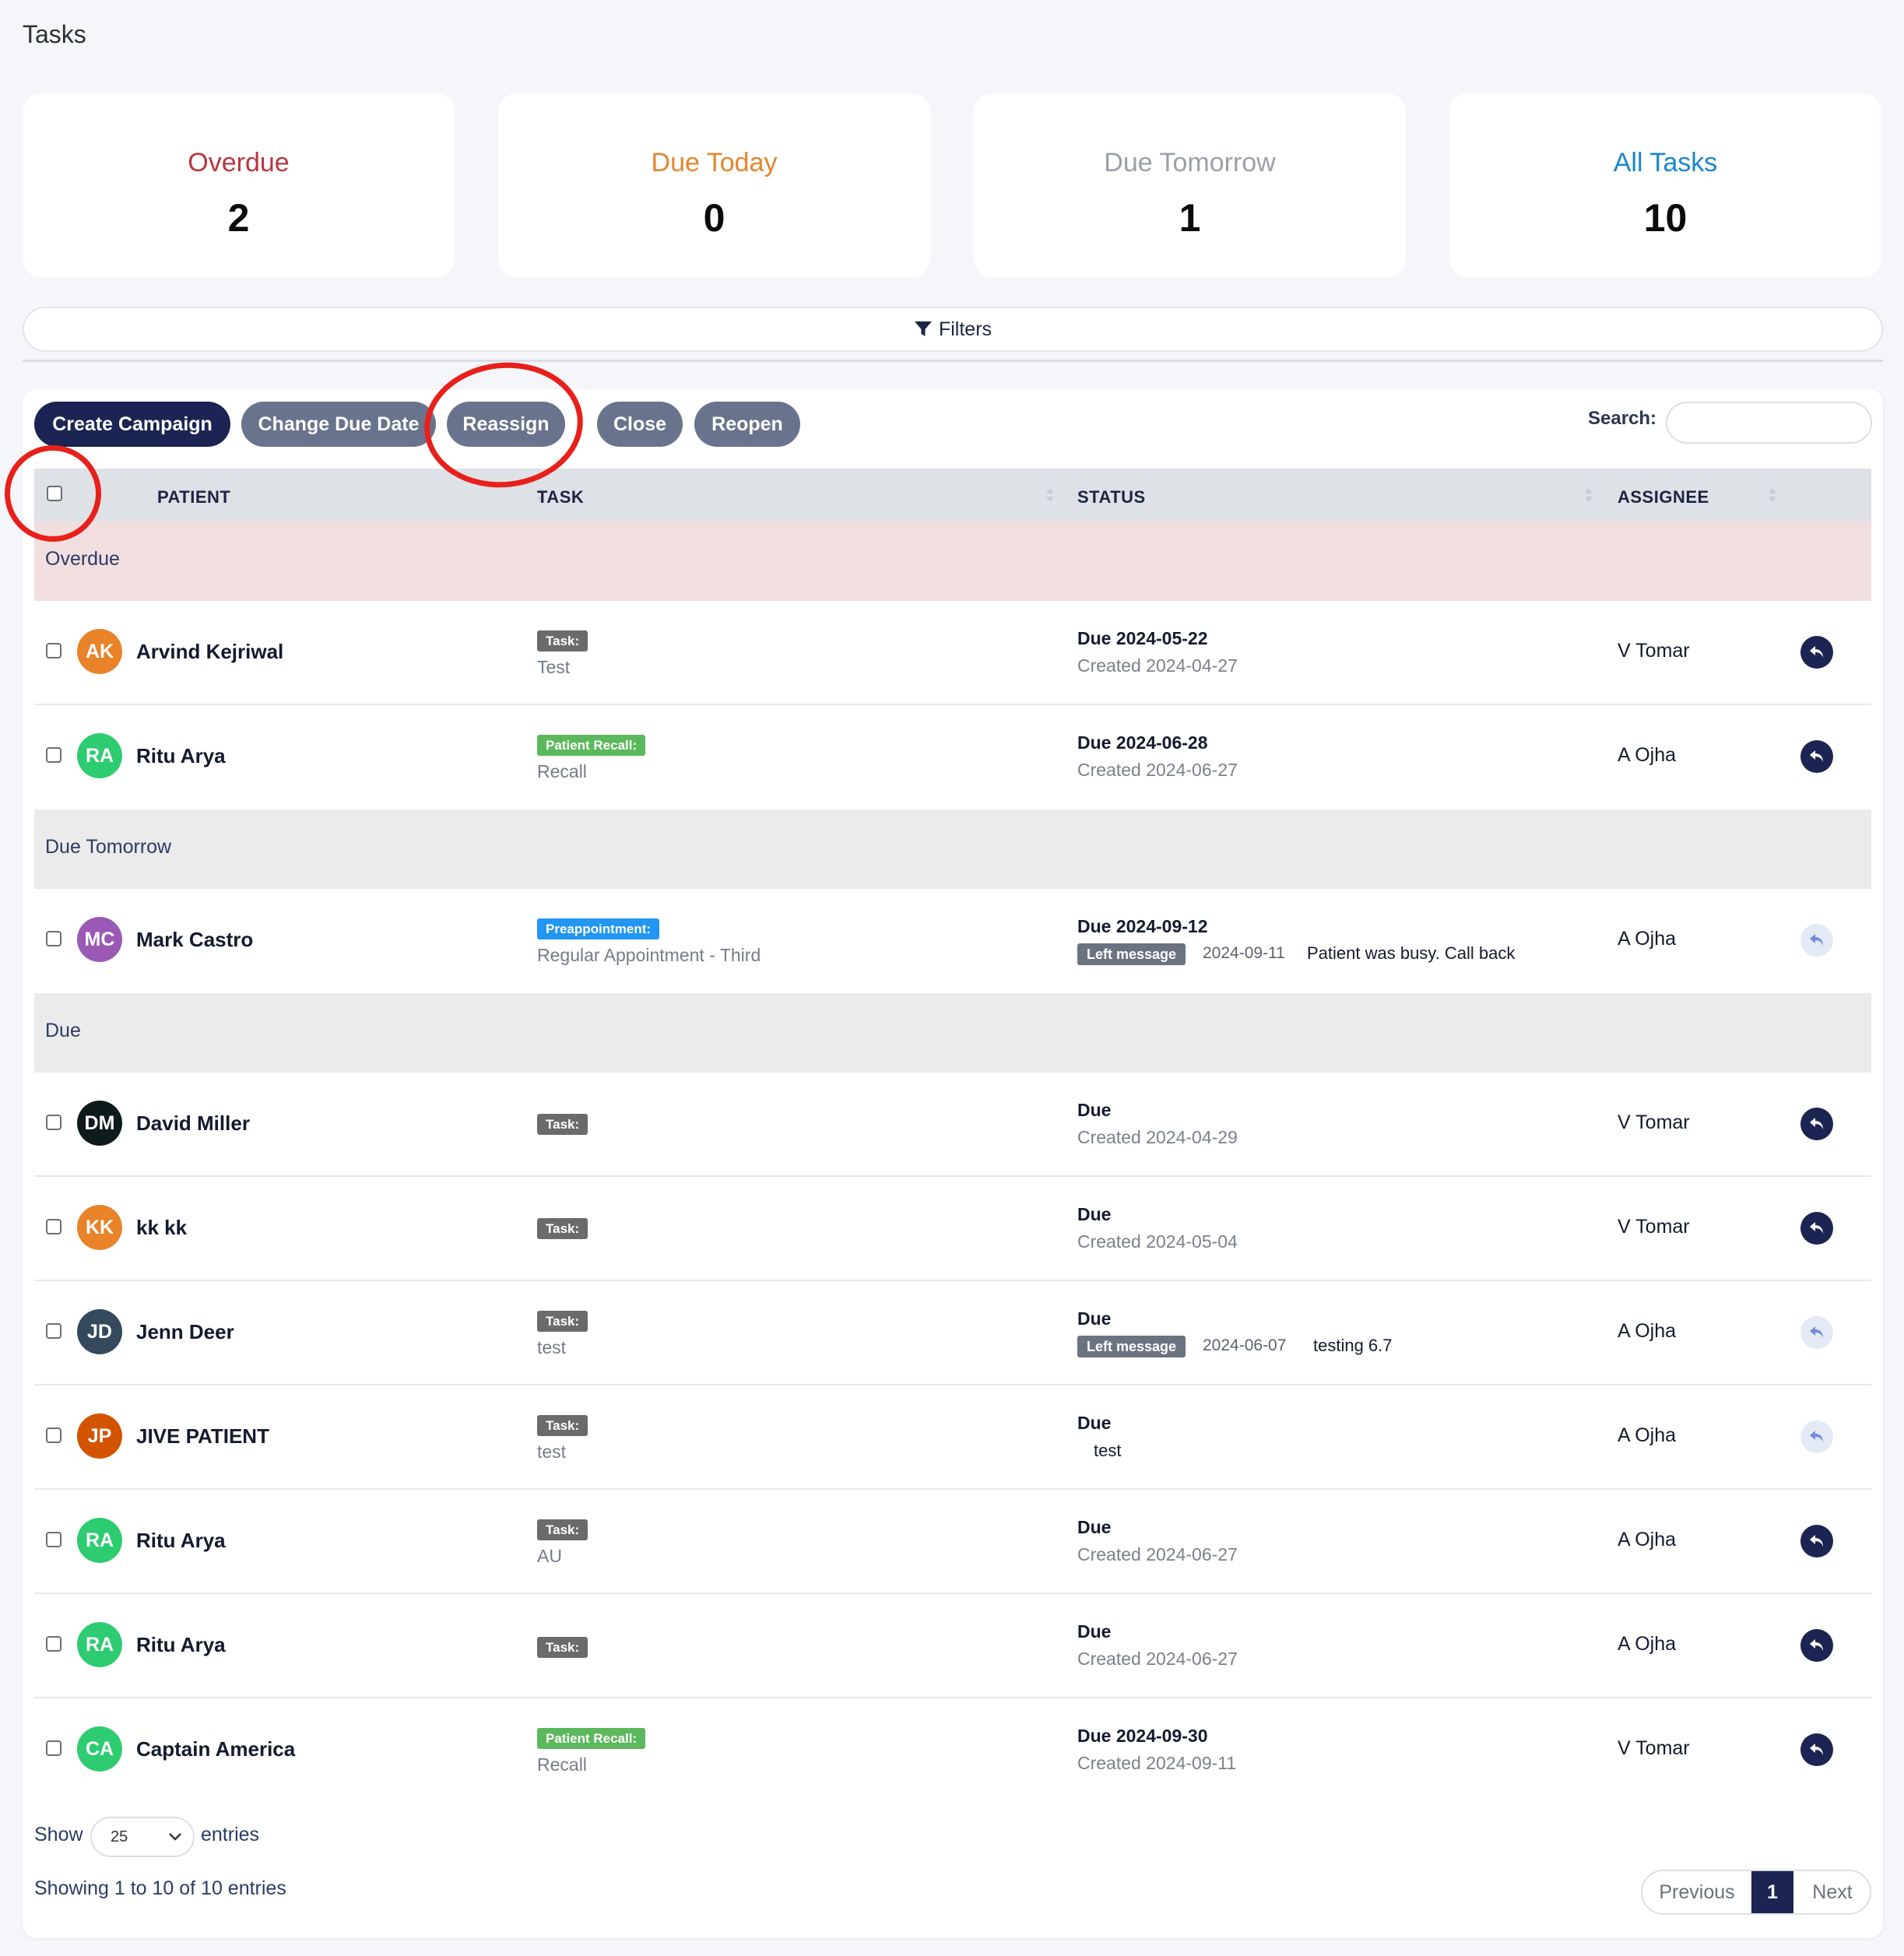 This screenshot has width=1904, height=1956. Describe the element at coordinates (160, 1888) in the screenshot. I see `pagination-info: Showing 1 to 10 of 10 entries` at that location.